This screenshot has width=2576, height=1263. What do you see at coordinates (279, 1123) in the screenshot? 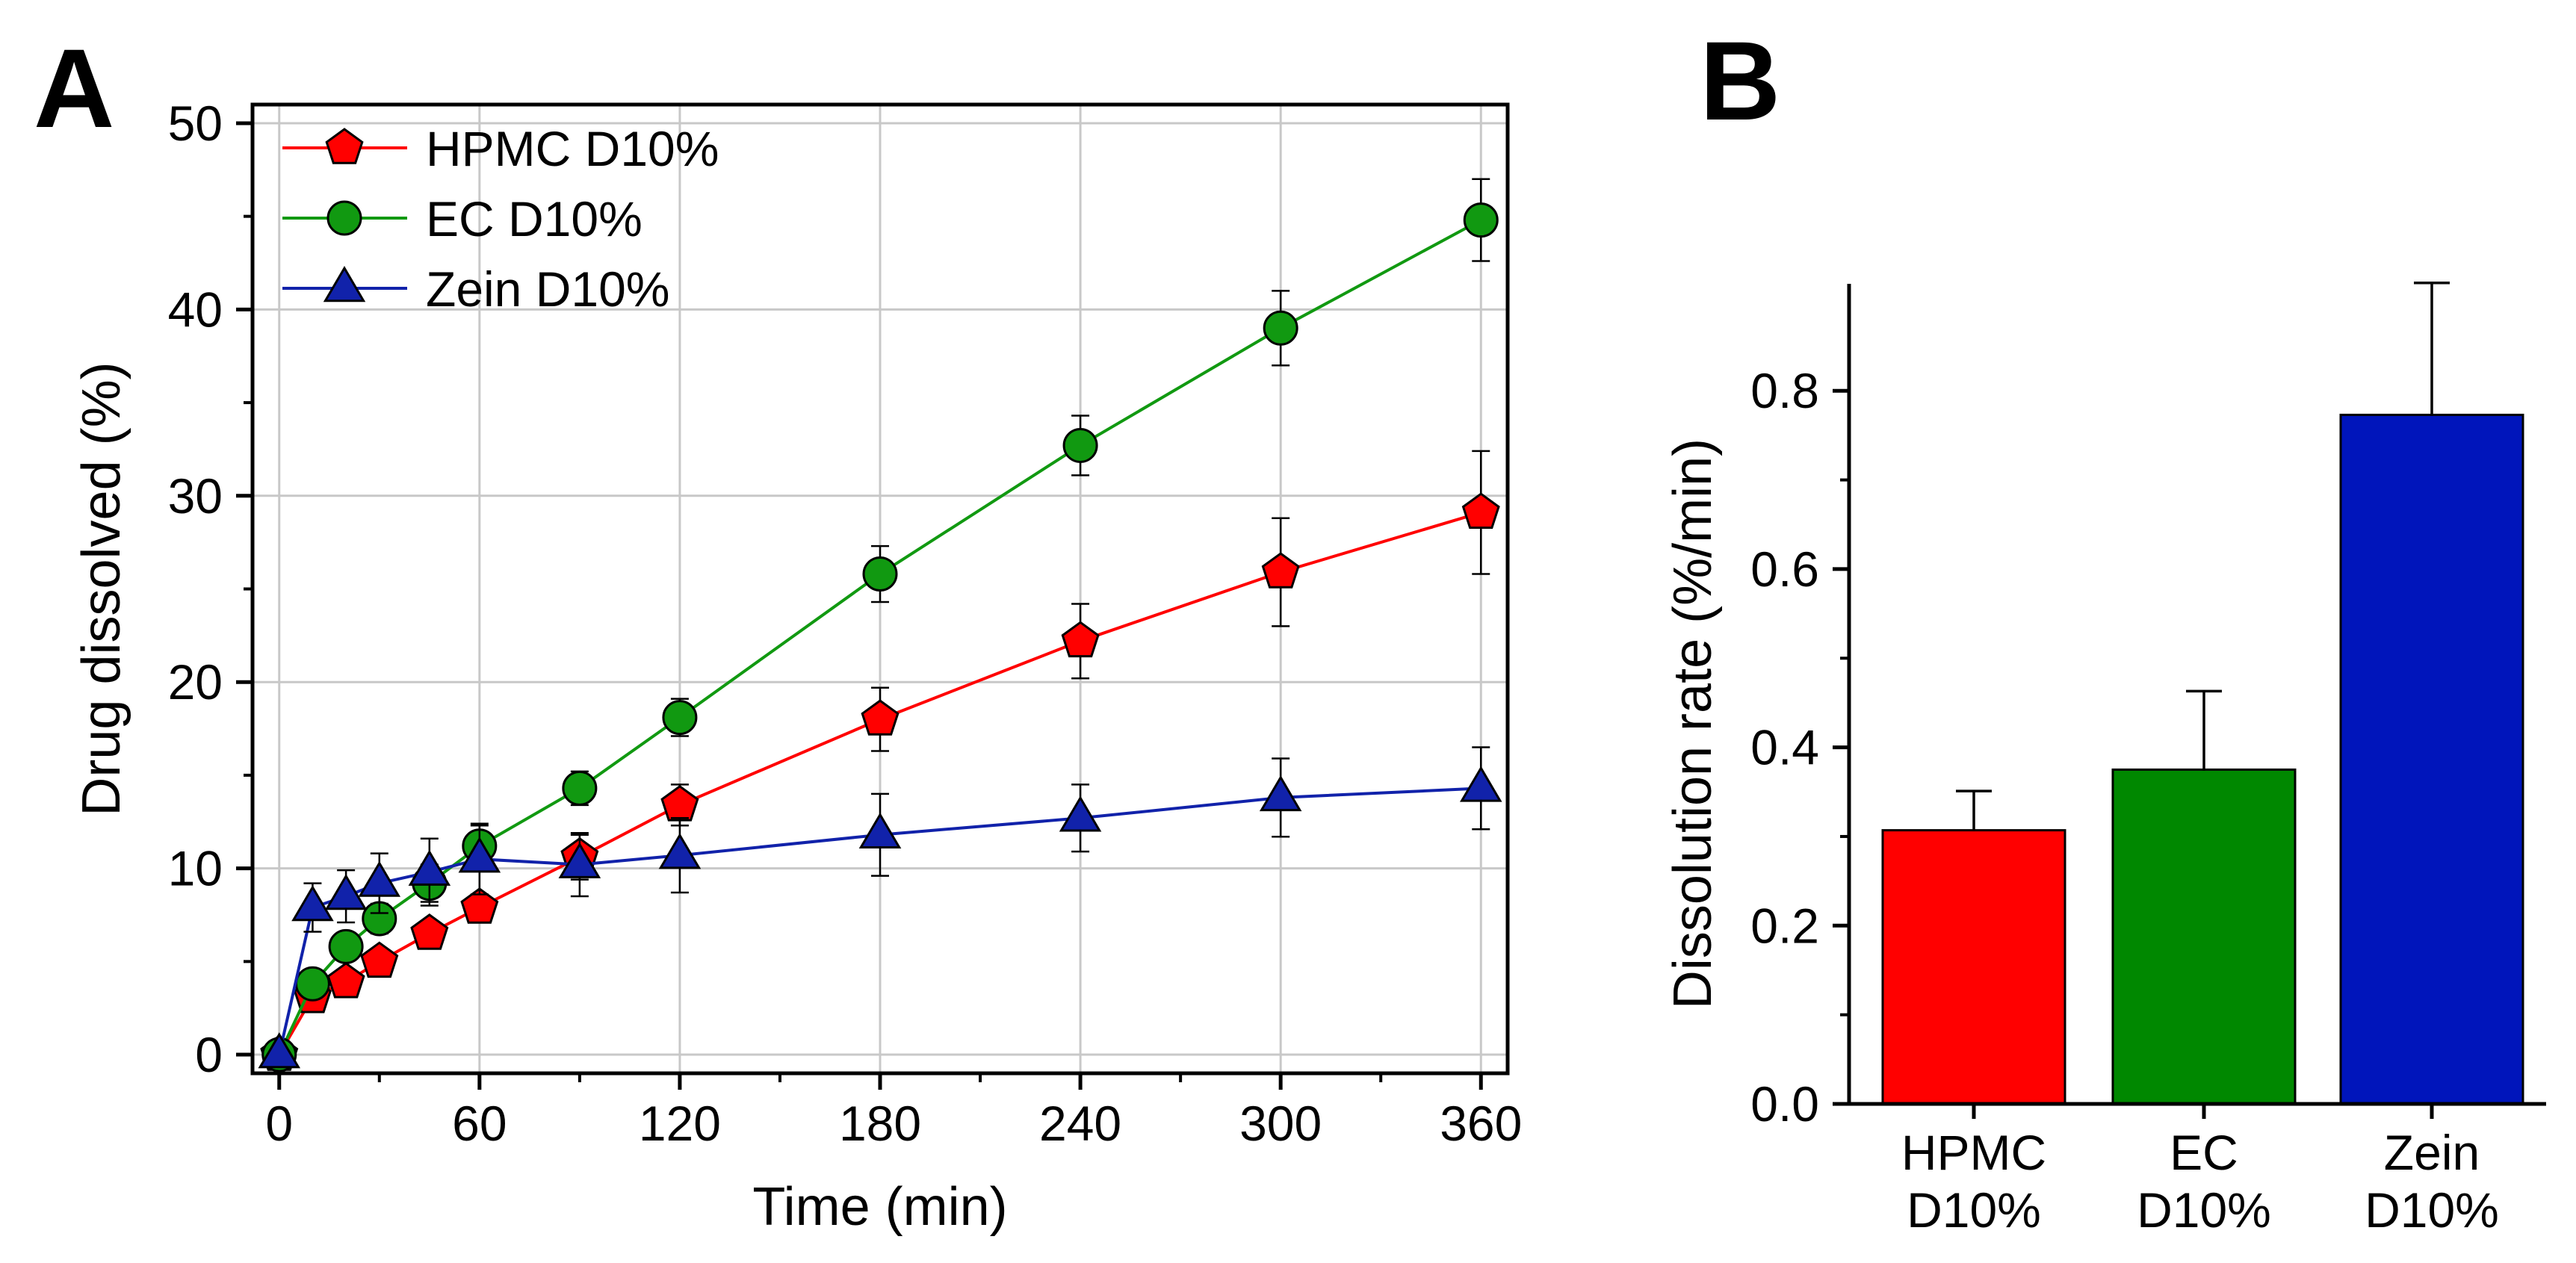
I see `x-tick-label: 0` at bounding box center [279, 1123].